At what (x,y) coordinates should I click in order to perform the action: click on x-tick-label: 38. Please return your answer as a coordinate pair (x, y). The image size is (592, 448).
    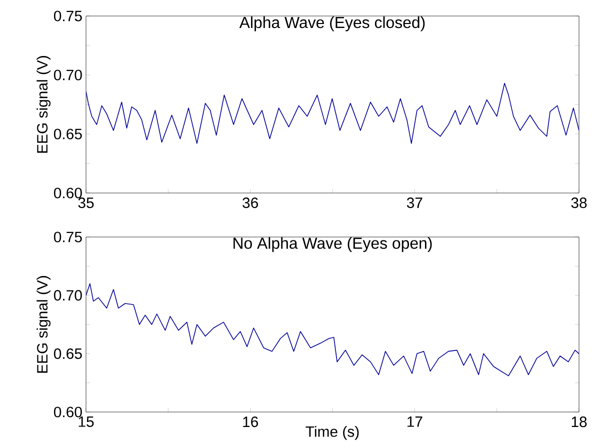
    Looking at the image, I should click on (579, 203).